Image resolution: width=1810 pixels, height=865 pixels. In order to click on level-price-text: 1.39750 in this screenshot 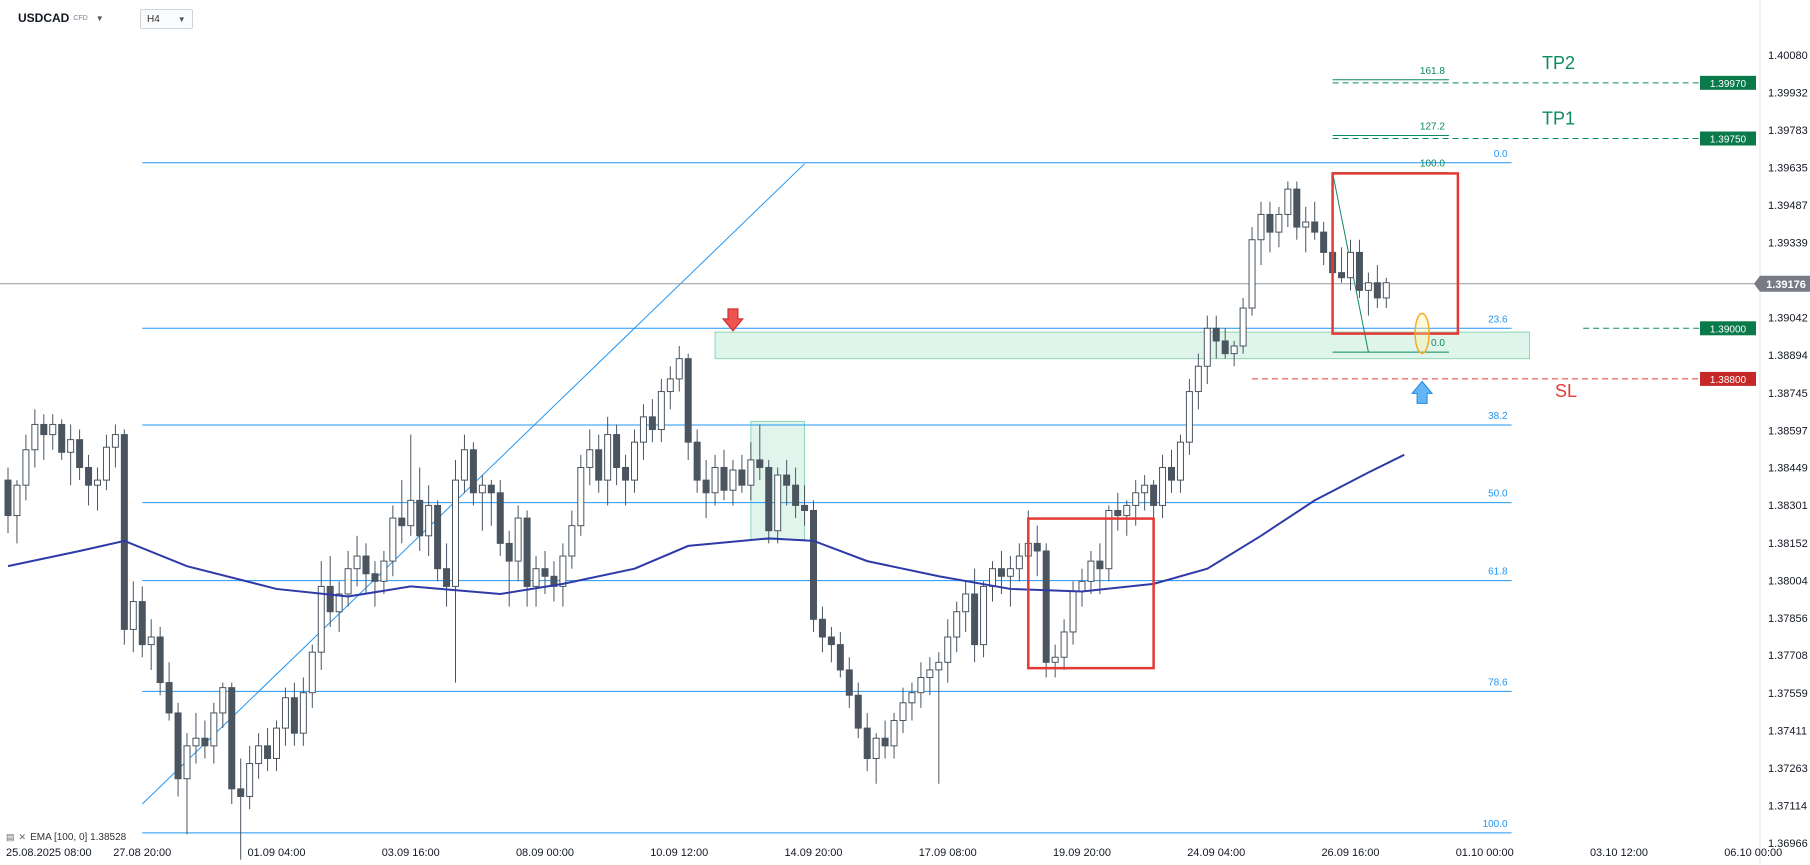, I will do `click(1728, 140)`.